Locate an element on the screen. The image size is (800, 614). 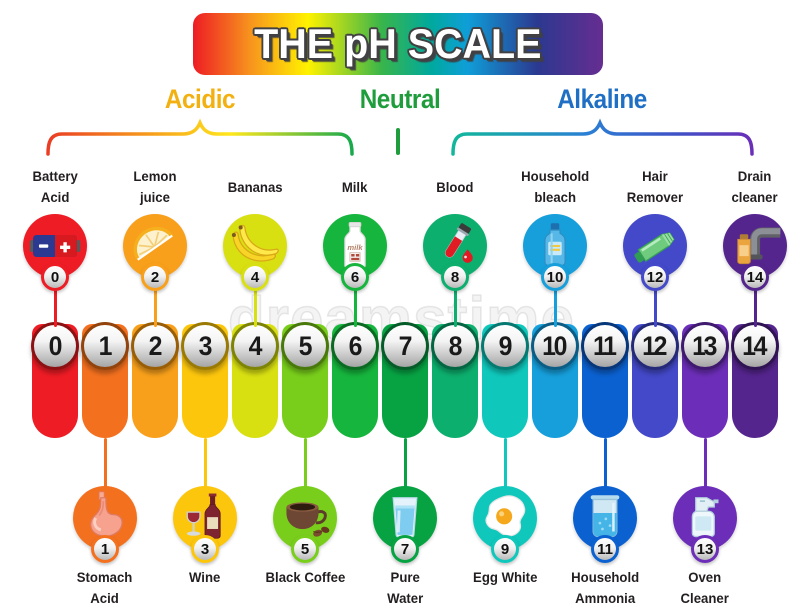
ph-pill-4: 4 is located at coordinates (255, 380).